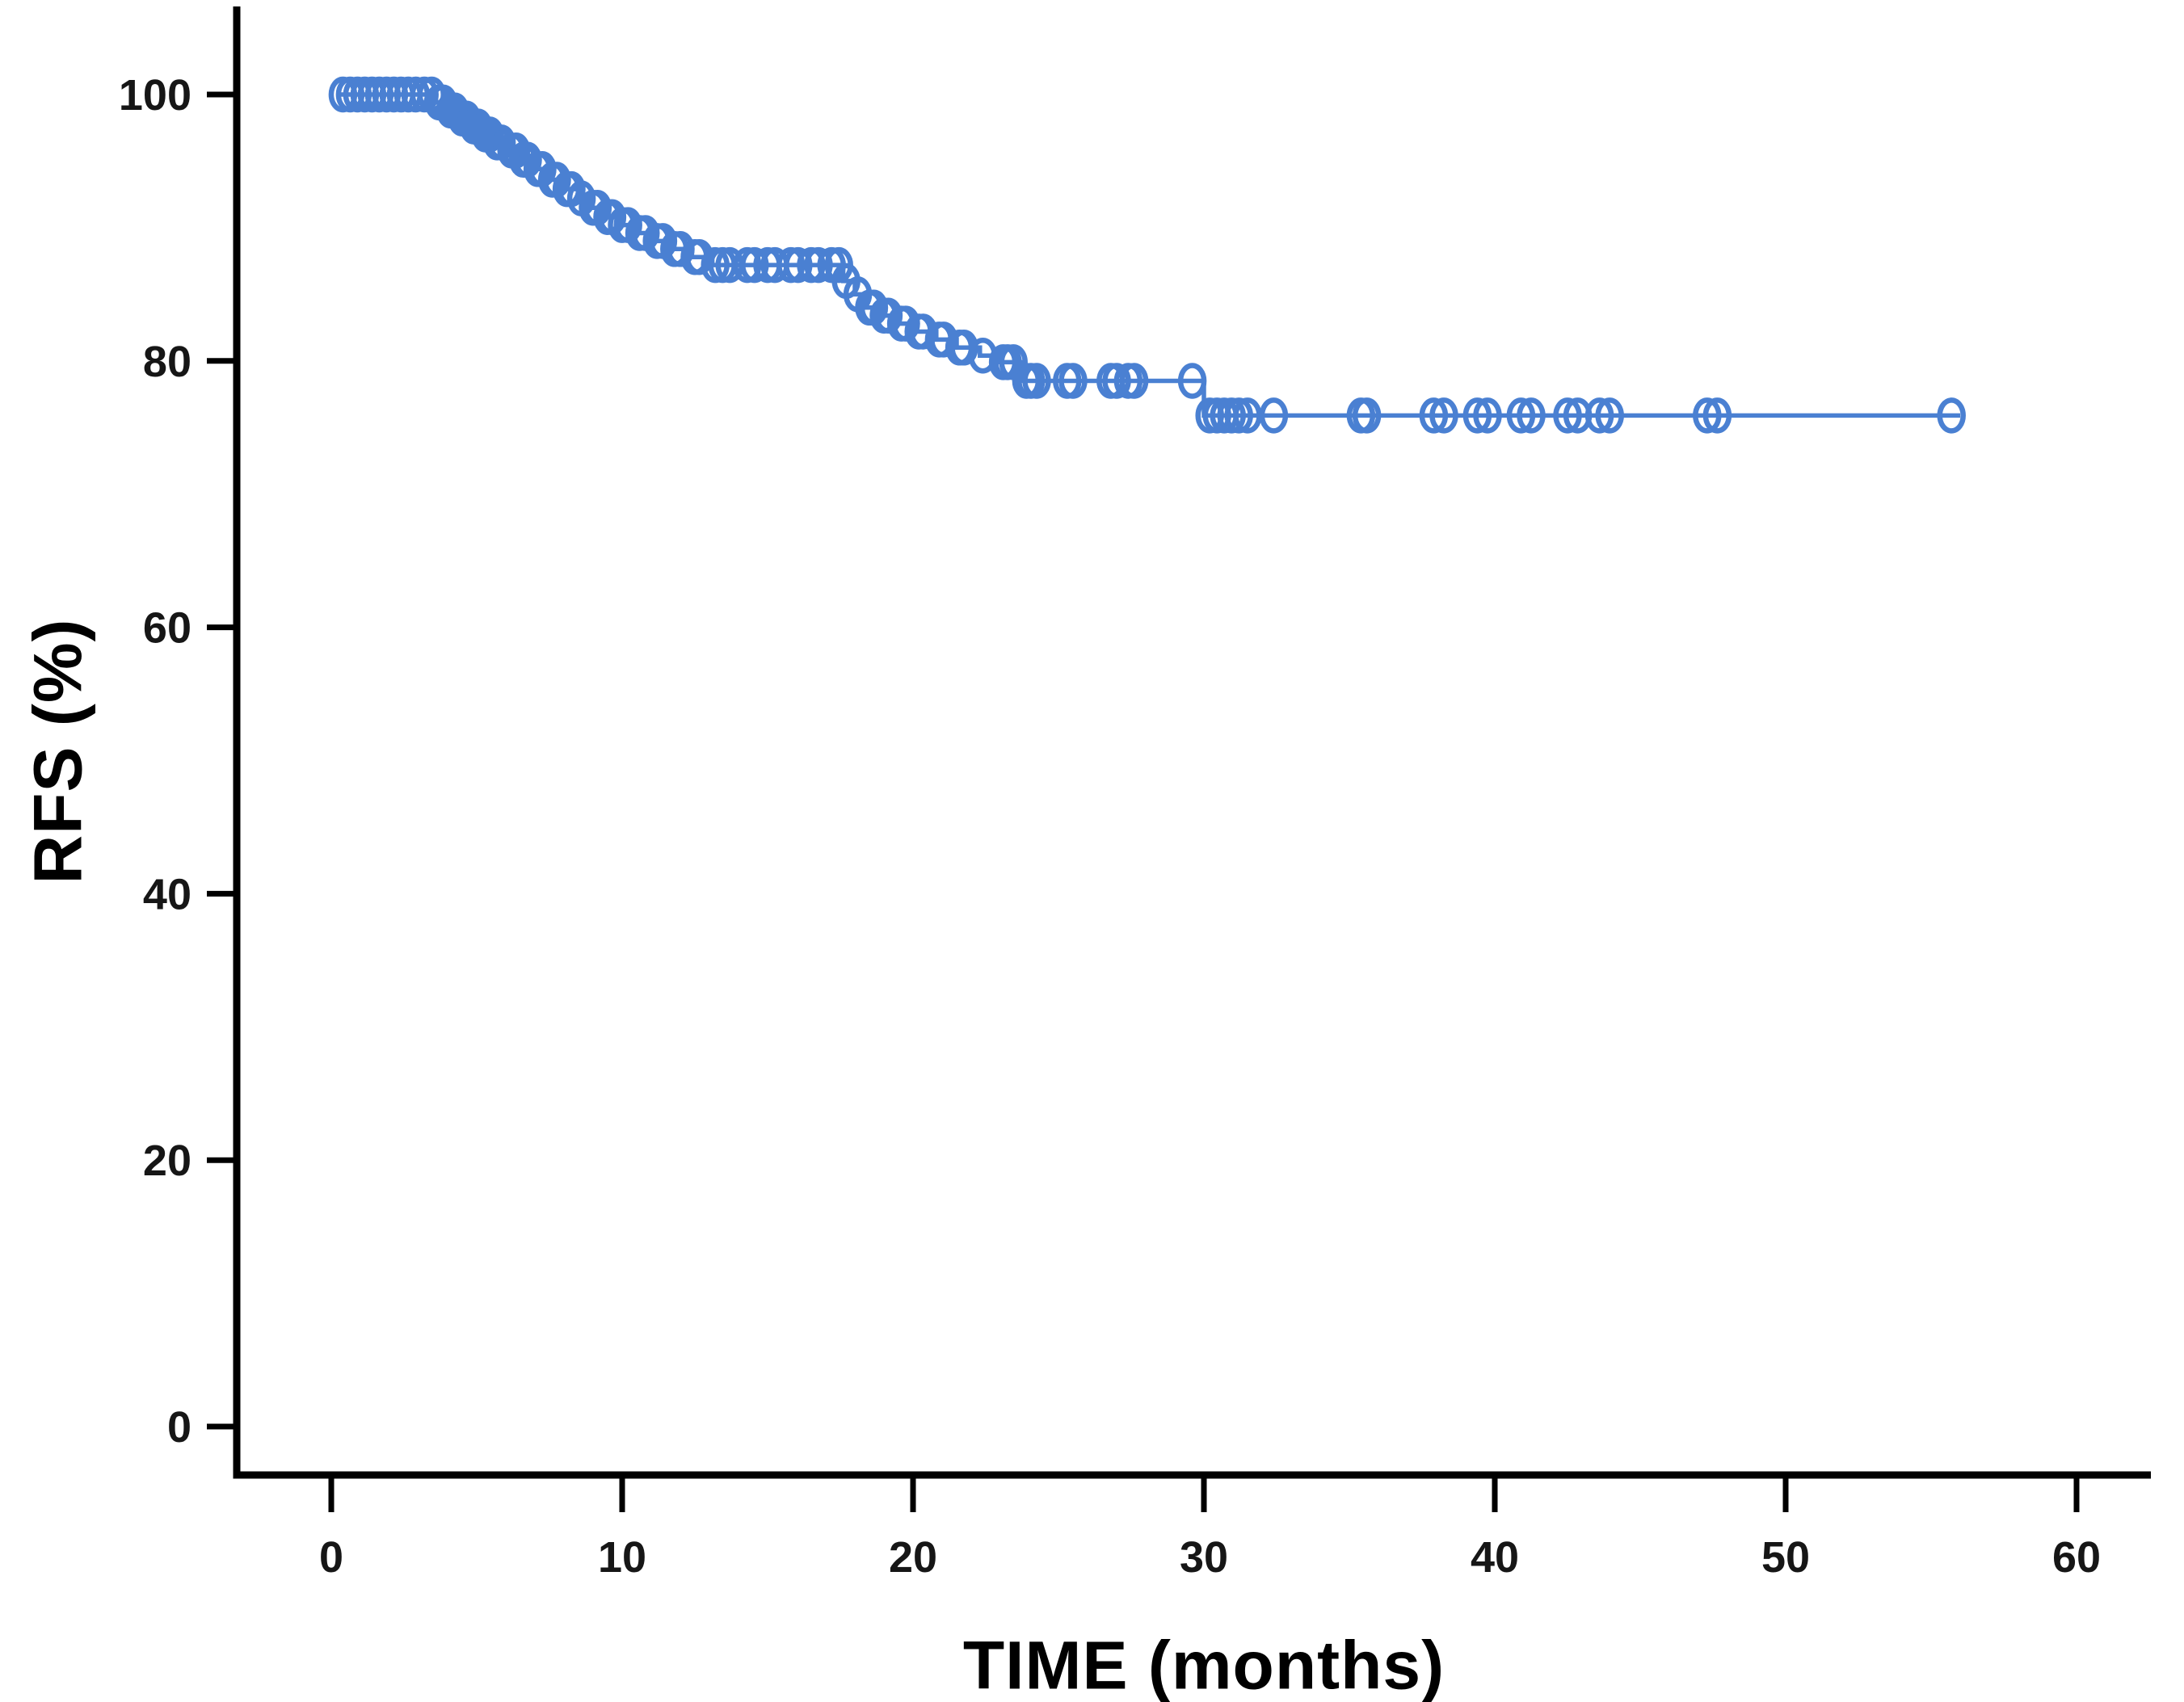 The height and width of the screenshot is (1702, 2184). Describe the element at coordinates (167, 628) in the screenshot. I see `y-tick-label: 60` at that location.